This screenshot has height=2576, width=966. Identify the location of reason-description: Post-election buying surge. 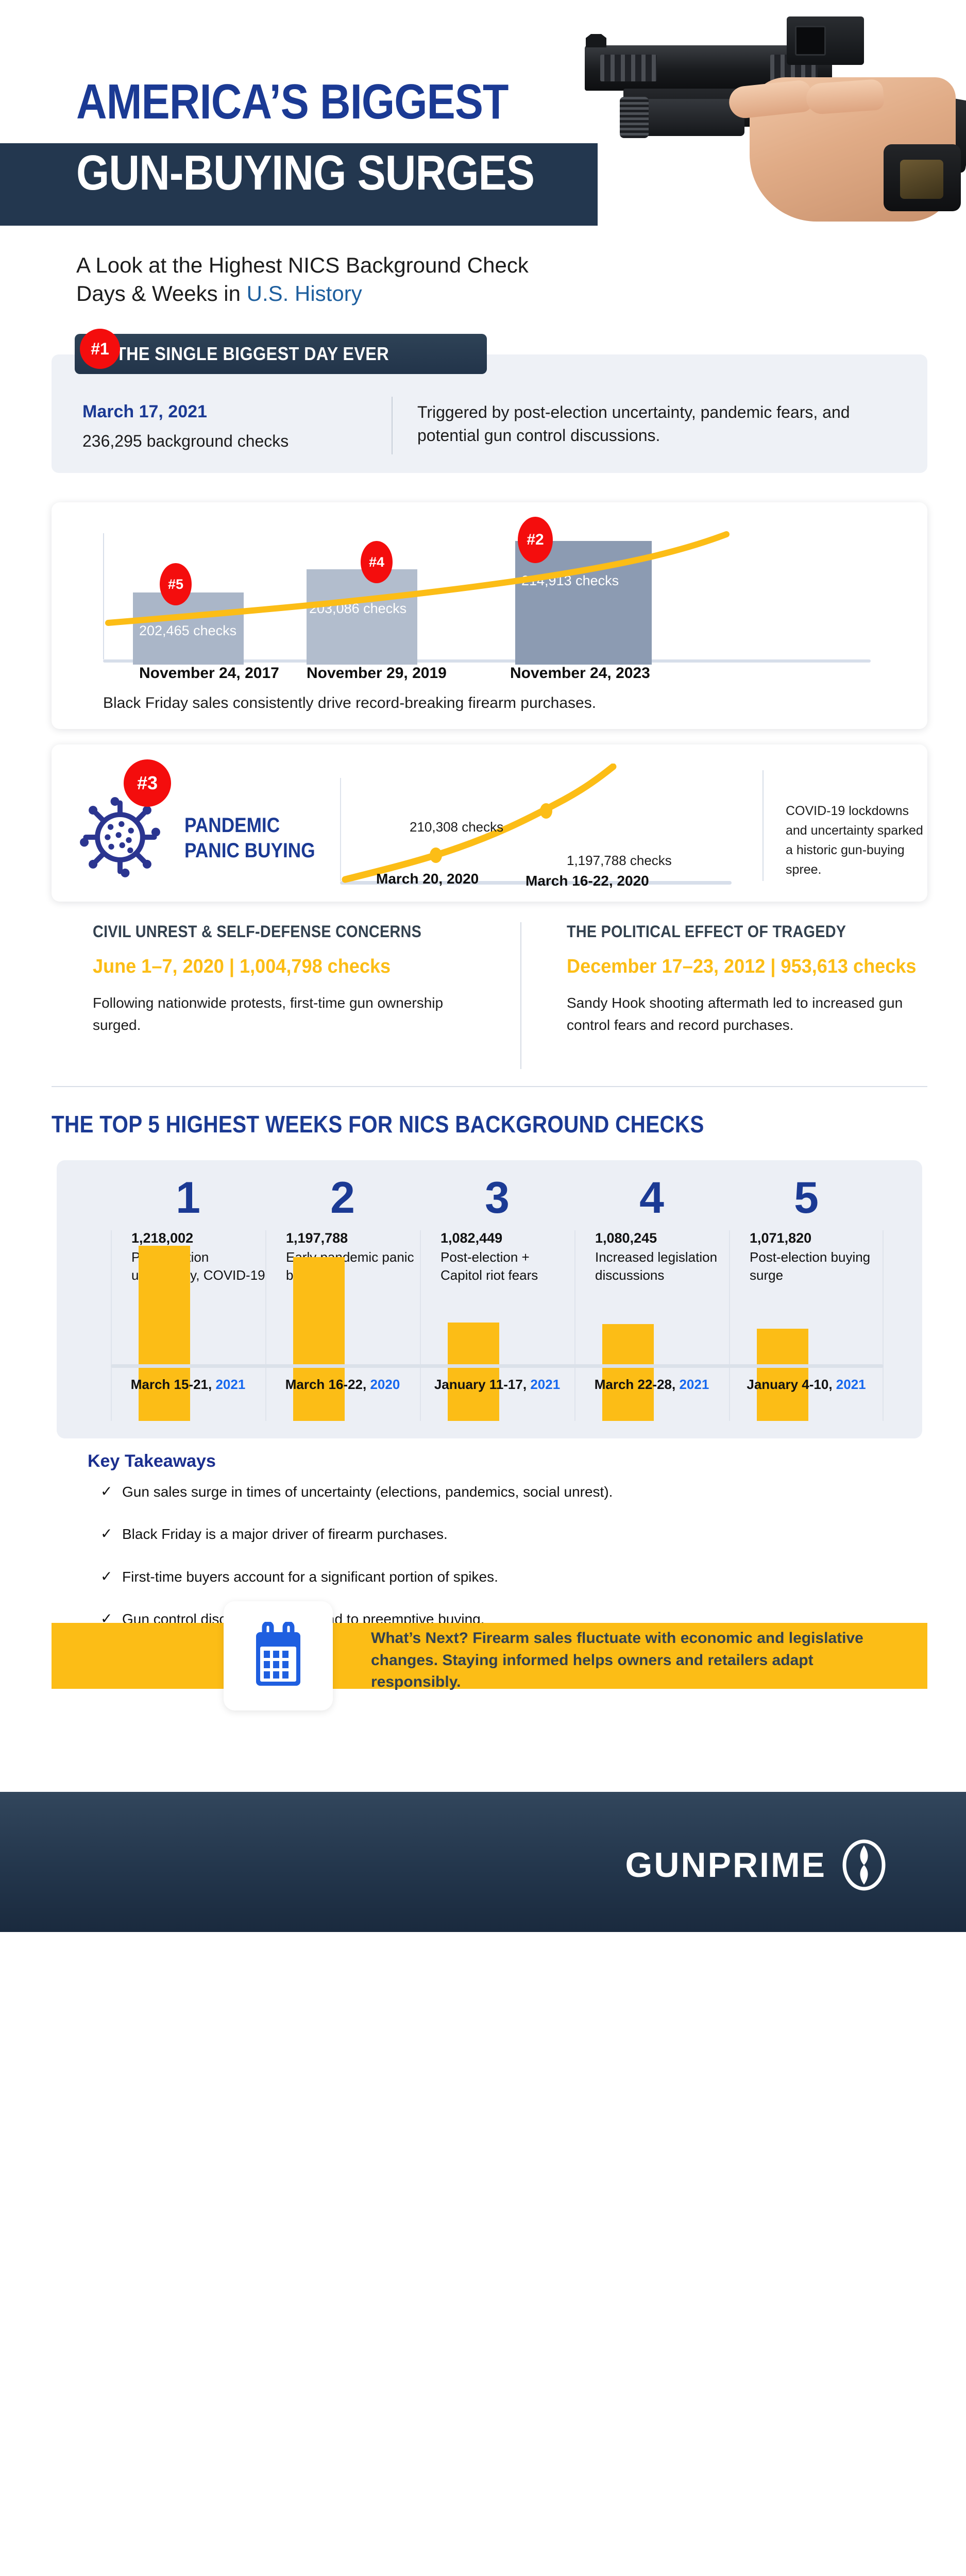
(810, 1266).